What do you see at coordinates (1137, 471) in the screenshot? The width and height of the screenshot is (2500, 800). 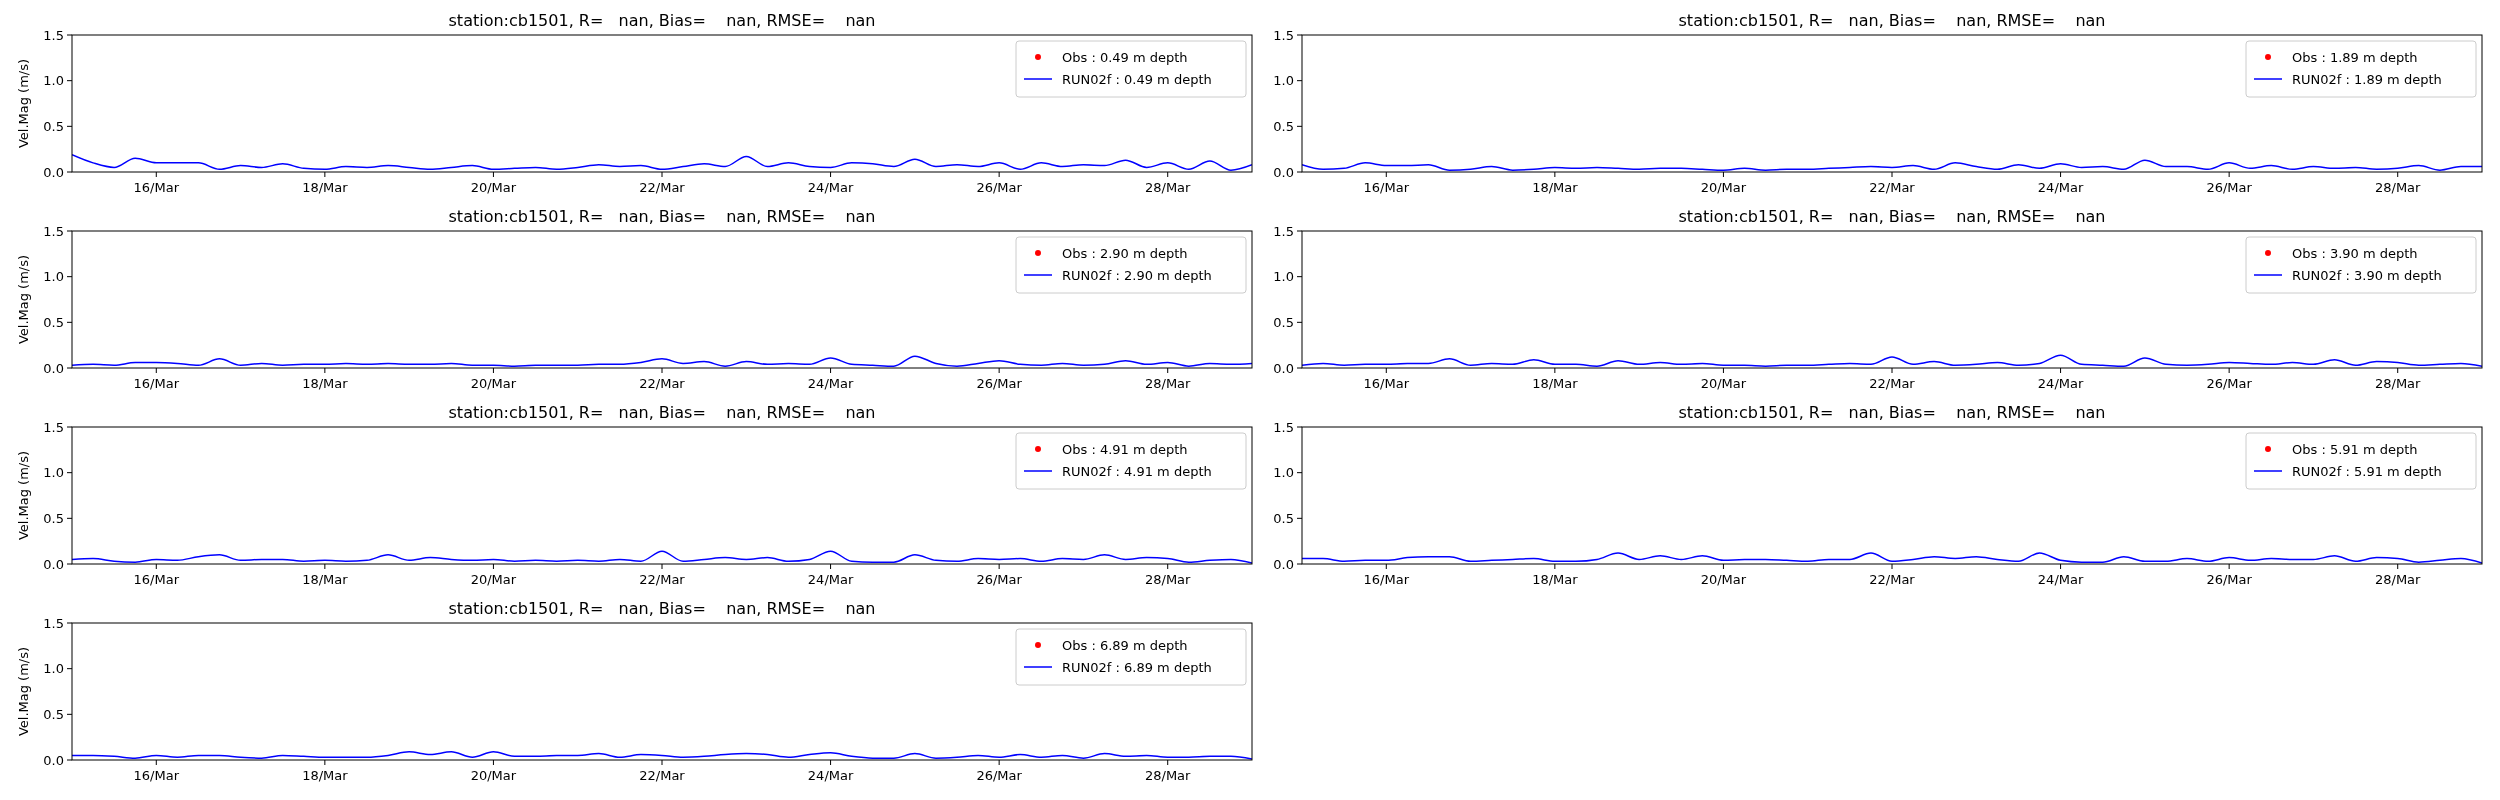 I see `legend-label: RUN02f : 4.91 m depth` at bounding box center [1137, 471].